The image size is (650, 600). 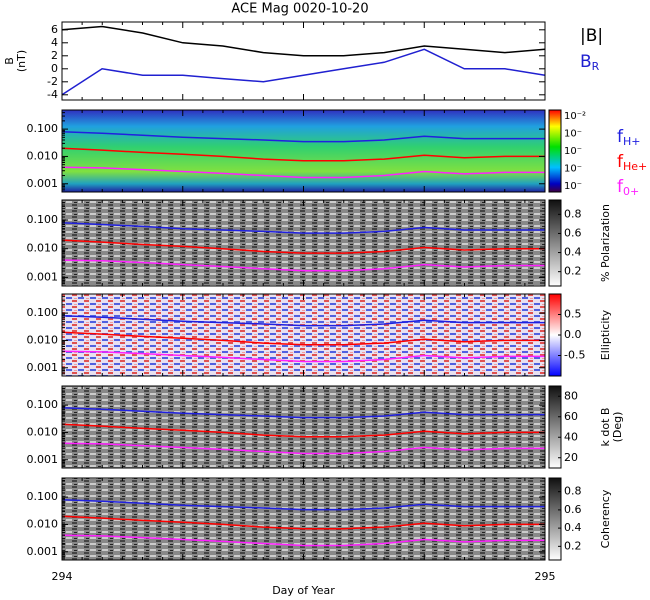 I want to click on y-axis-label: (nT), so click(x=21, y=61).